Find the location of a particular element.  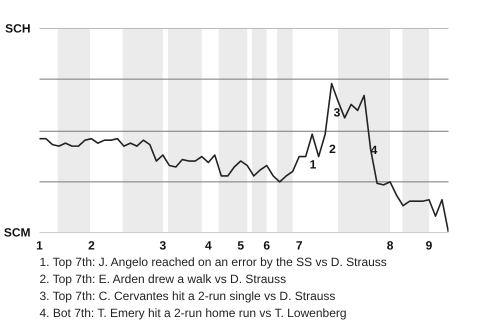

x-tick-label: 1 is located at coordinates (40, 245).